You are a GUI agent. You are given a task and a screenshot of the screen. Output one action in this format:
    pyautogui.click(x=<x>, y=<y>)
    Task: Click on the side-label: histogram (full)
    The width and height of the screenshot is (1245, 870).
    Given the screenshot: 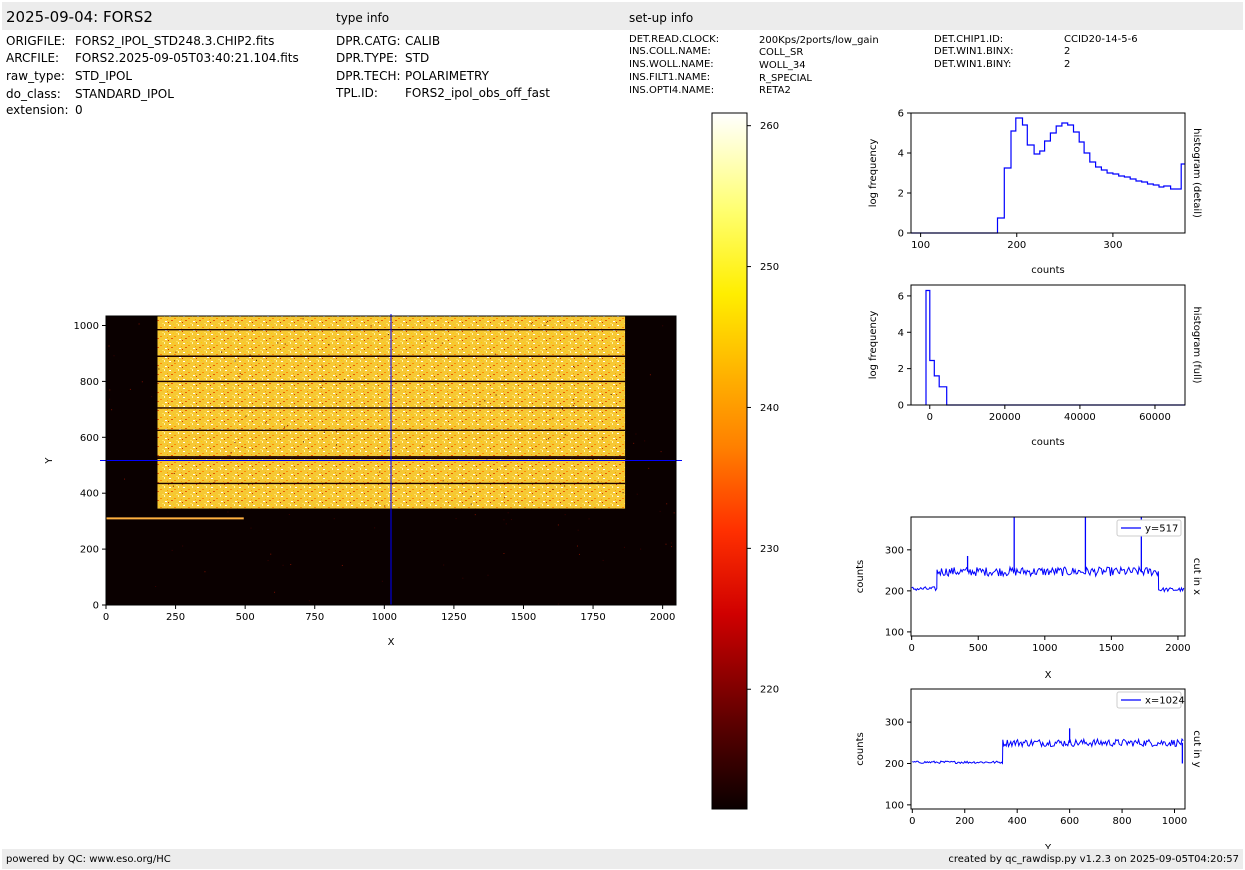 What is the action you would take?
    pyautogui.click(x=1196, y=344)
    